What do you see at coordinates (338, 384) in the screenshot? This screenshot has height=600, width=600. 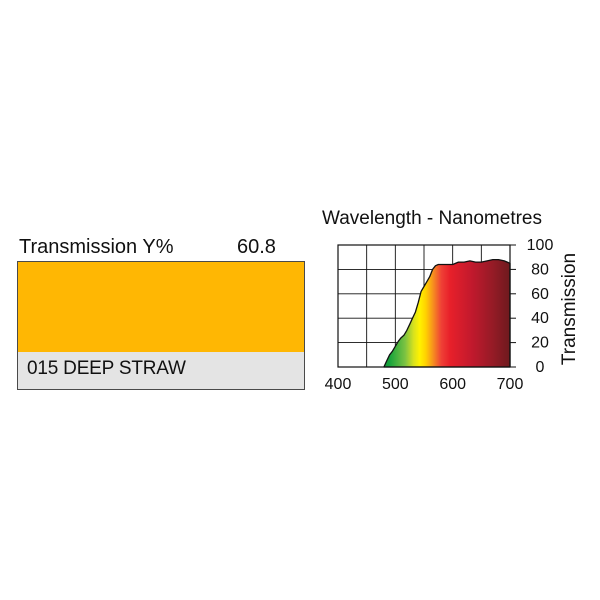 I see `x-tick-label: 400` at bounding box center [338, 384].